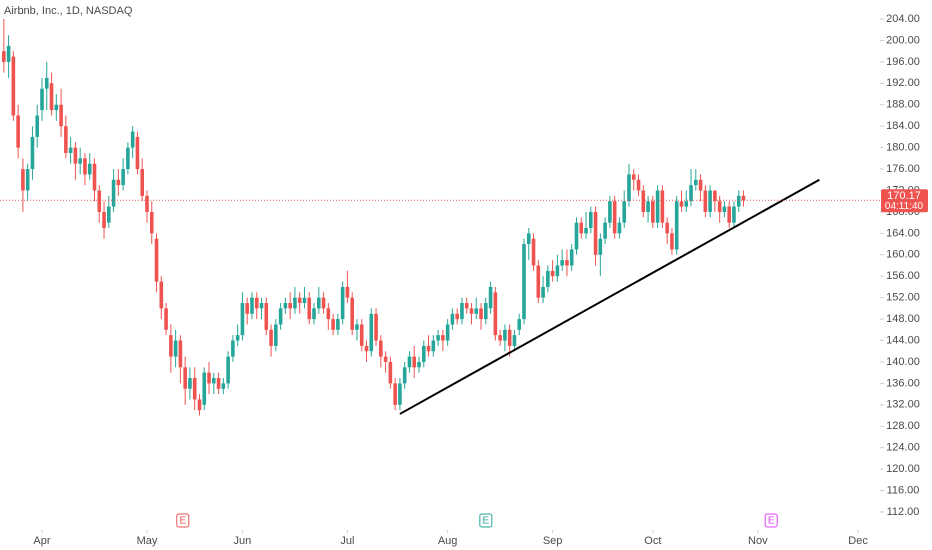  What do you see at coordinates (903, 362) in the screenshot?
I see `y-tick-label: 140.00` at bounding box center [903, 362].